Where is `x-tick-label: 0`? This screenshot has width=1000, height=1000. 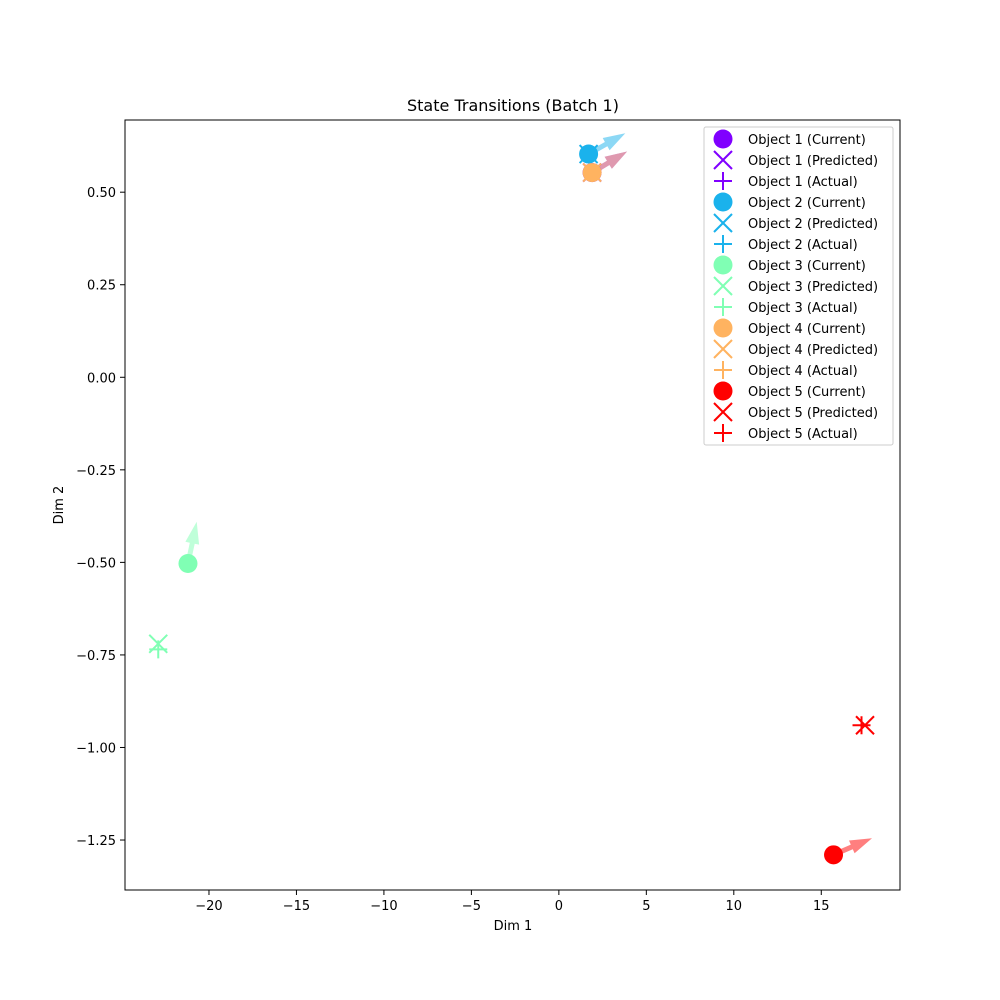 x-tick-label: 0 is located at coordinates (559, 906).